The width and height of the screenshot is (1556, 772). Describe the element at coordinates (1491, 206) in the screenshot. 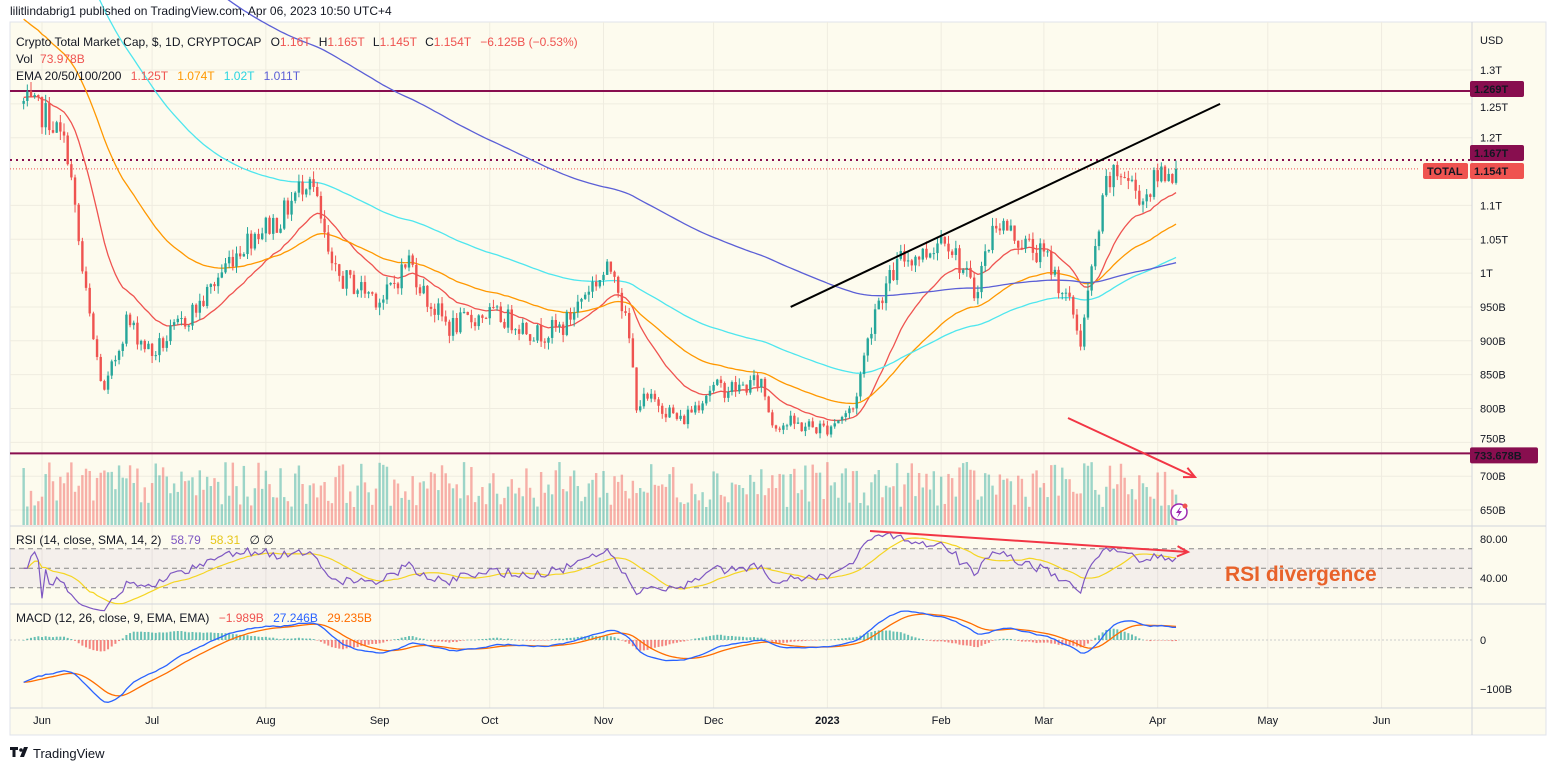

I see `price-tick-label: 1.1T` at that location.